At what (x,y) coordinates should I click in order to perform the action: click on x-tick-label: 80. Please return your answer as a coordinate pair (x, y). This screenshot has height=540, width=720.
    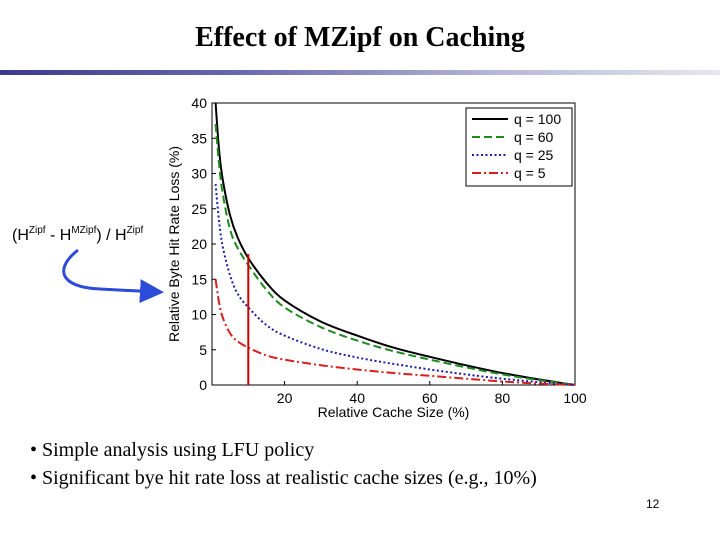
    Looking at the image, I should click on (503, 398).